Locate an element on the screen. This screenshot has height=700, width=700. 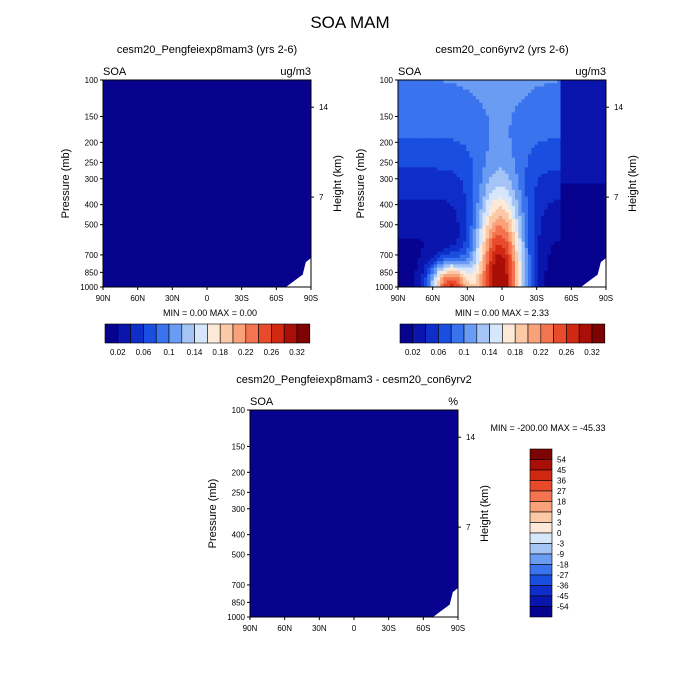
colorbar-swatch is located at coordinates (252, 333).